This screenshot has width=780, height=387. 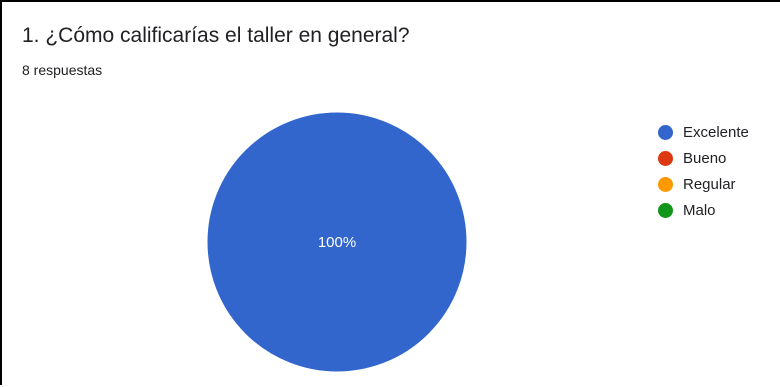 I want to click on legend-label-bueno: Bueno, so click(x=705, y=158).